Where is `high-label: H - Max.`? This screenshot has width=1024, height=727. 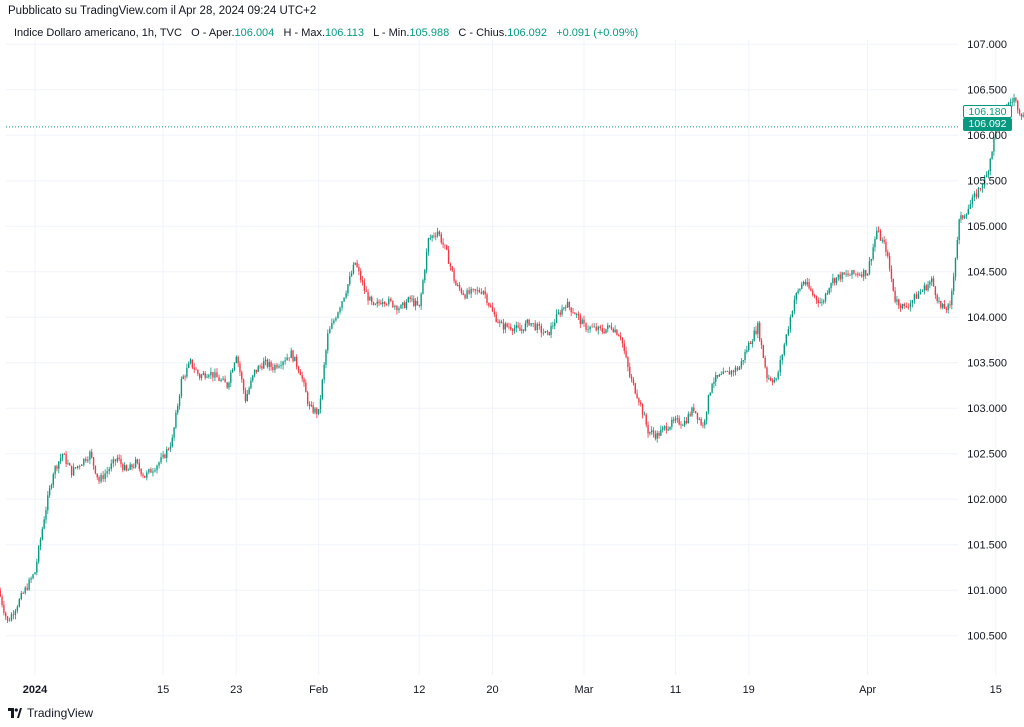 high-label: H - Max. is located at coordinates (304, 33).